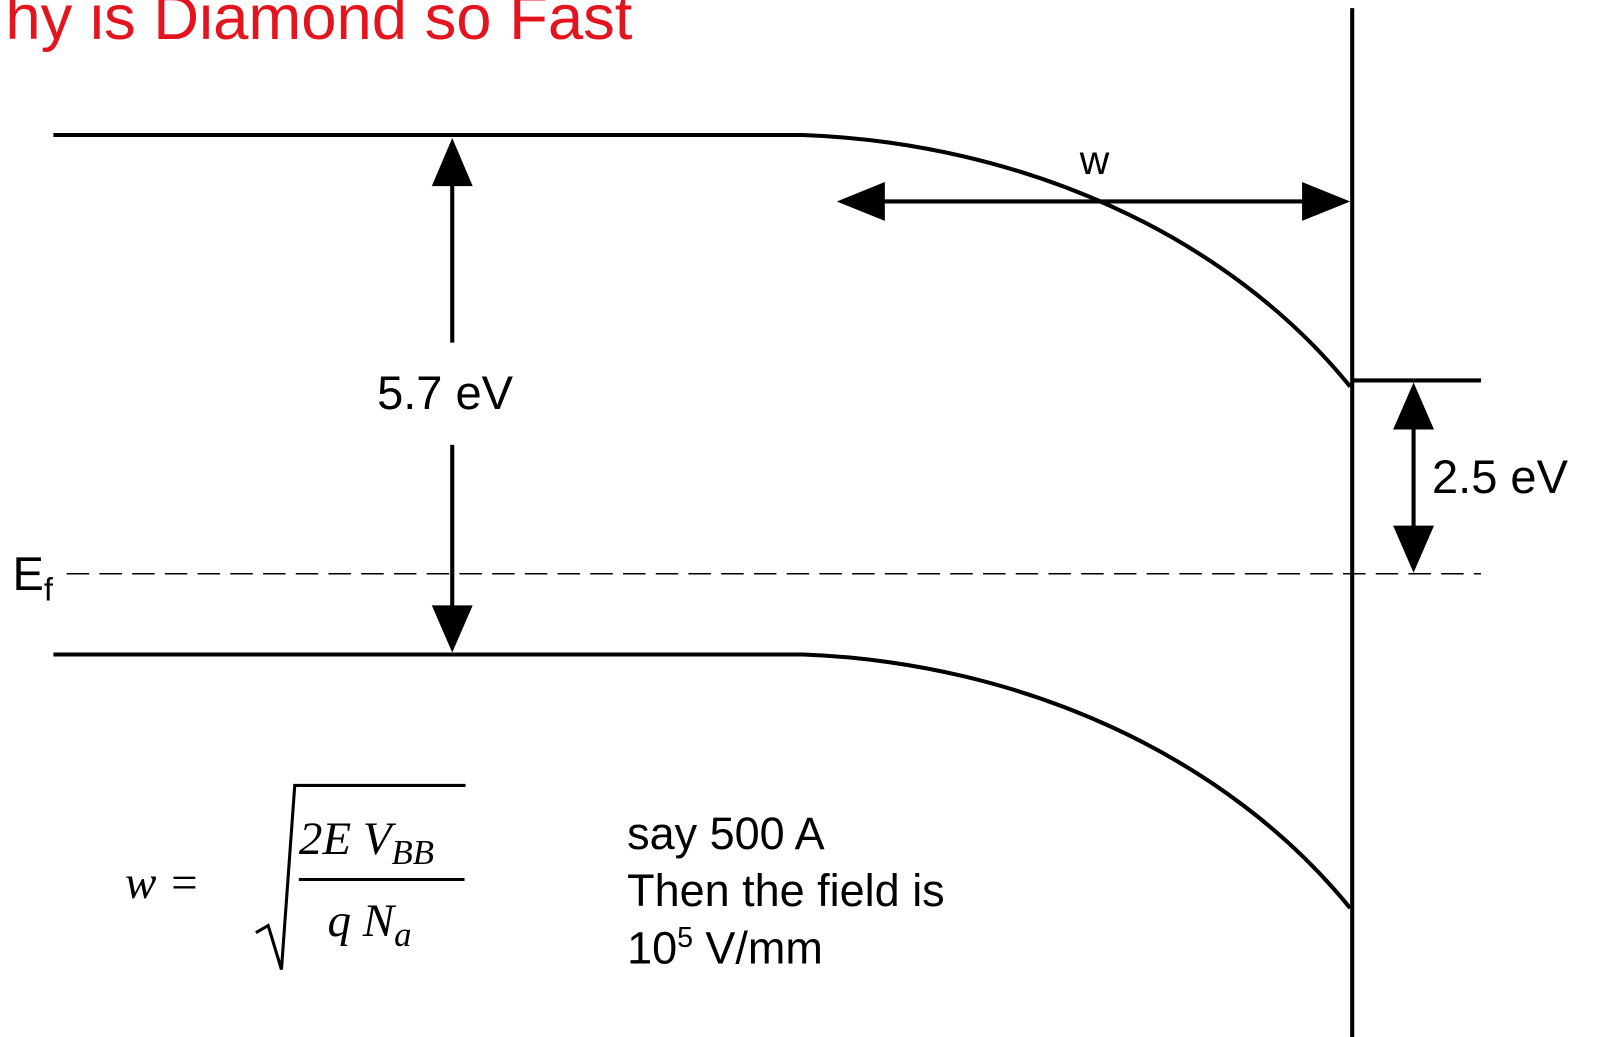 The image size is (1604, 1037). I want to click on formula-lhs: w =, so click(162, 883).